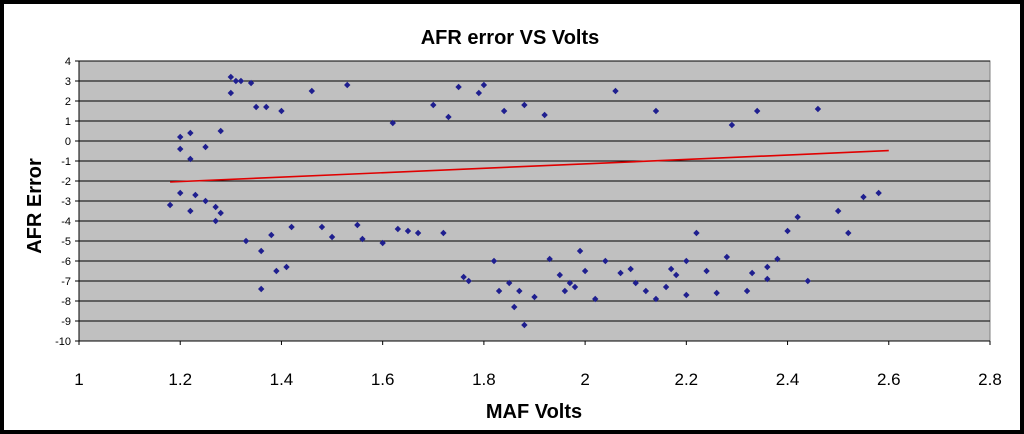 This screenshot has height=434, width=1024. What do you see at coordinates (66, 262) in the screenshot?
I see `y-tick-label: -6` at bounding box center [66, 262].